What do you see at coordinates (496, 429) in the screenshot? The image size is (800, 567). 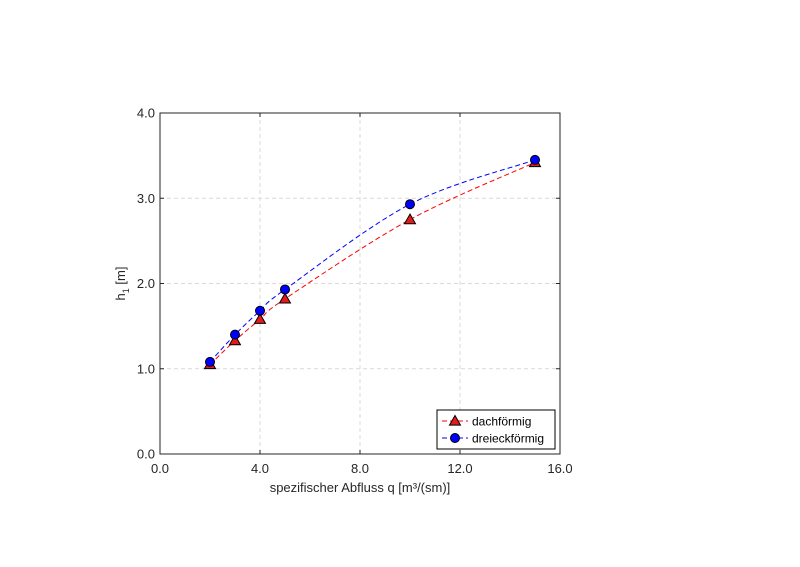 I see `legend: dachförmig dreieckförmig` at bounding box center [496, 429].